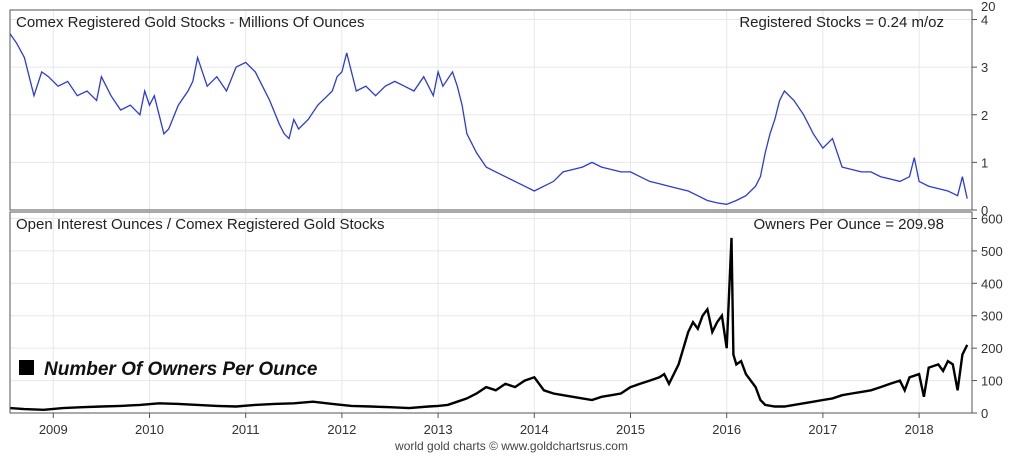  Describe the element at coordinates (246, 429) in the screenshot. I see `x-tick-label: 2011` at that location.